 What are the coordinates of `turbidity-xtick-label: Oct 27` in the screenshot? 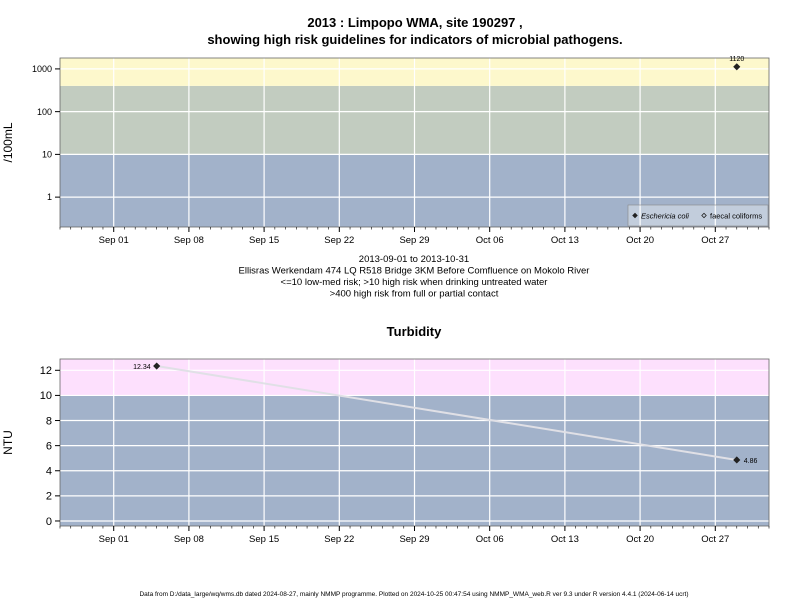 It's located at (715, 539).